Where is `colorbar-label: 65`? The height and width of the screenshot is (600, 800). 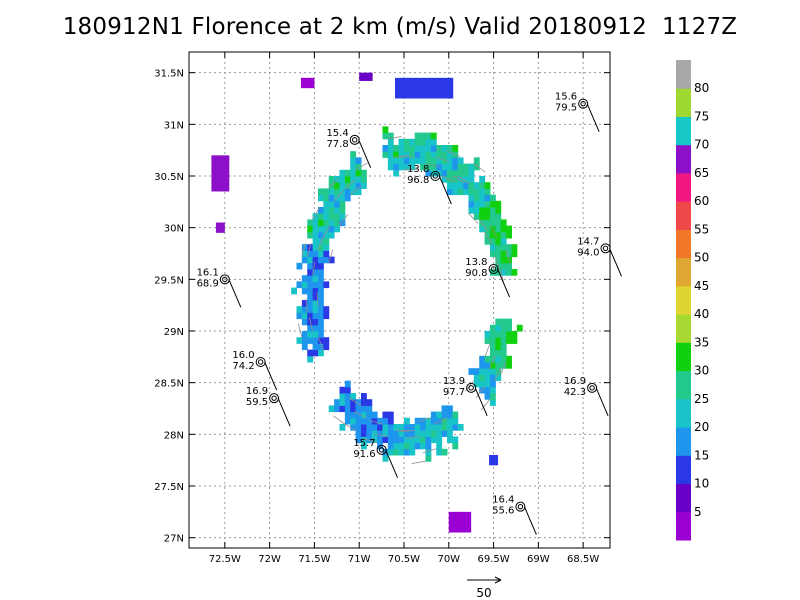 colorbar-label: 65 is located at coordinates (701, 173).